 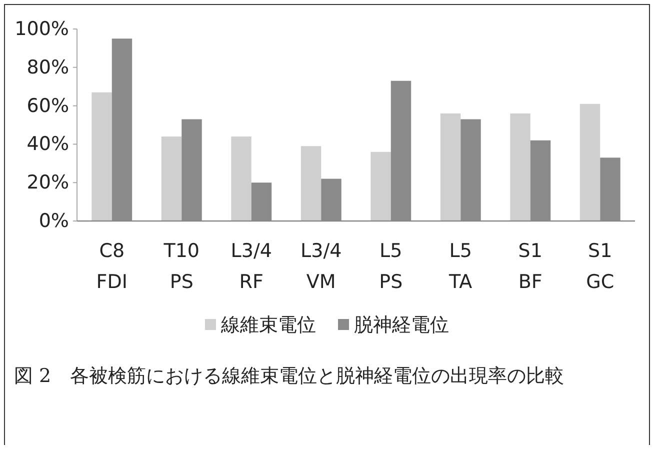 What do you see at coordinates (181, 266) in the screenshot?
I see `x-tick-label: T10 PS` at bounding box center [181, 266].